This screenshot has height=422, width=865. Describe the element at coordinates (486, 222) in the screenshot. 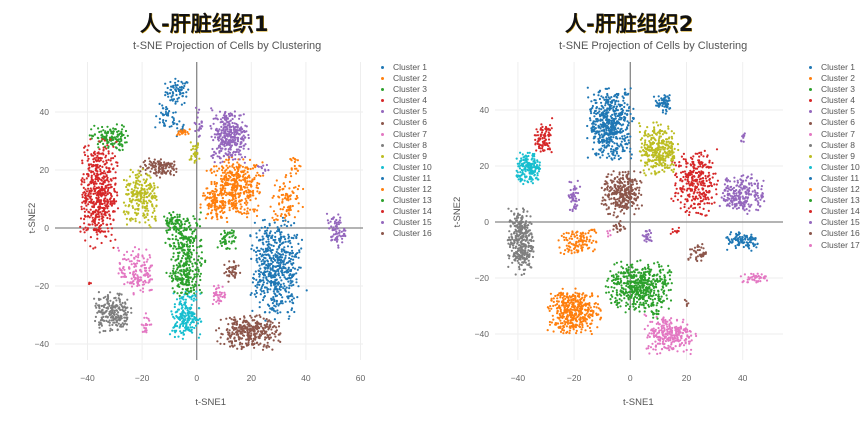

I see `y-tick-label: 0` at that location.